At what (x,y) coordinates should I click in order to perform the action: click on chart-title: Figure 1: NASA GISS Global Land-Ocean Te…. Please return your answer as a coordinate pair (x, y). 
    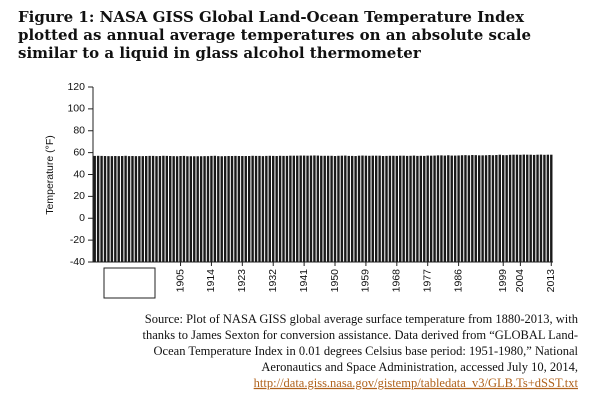
    Looking at the image, I should click on (271, 17).